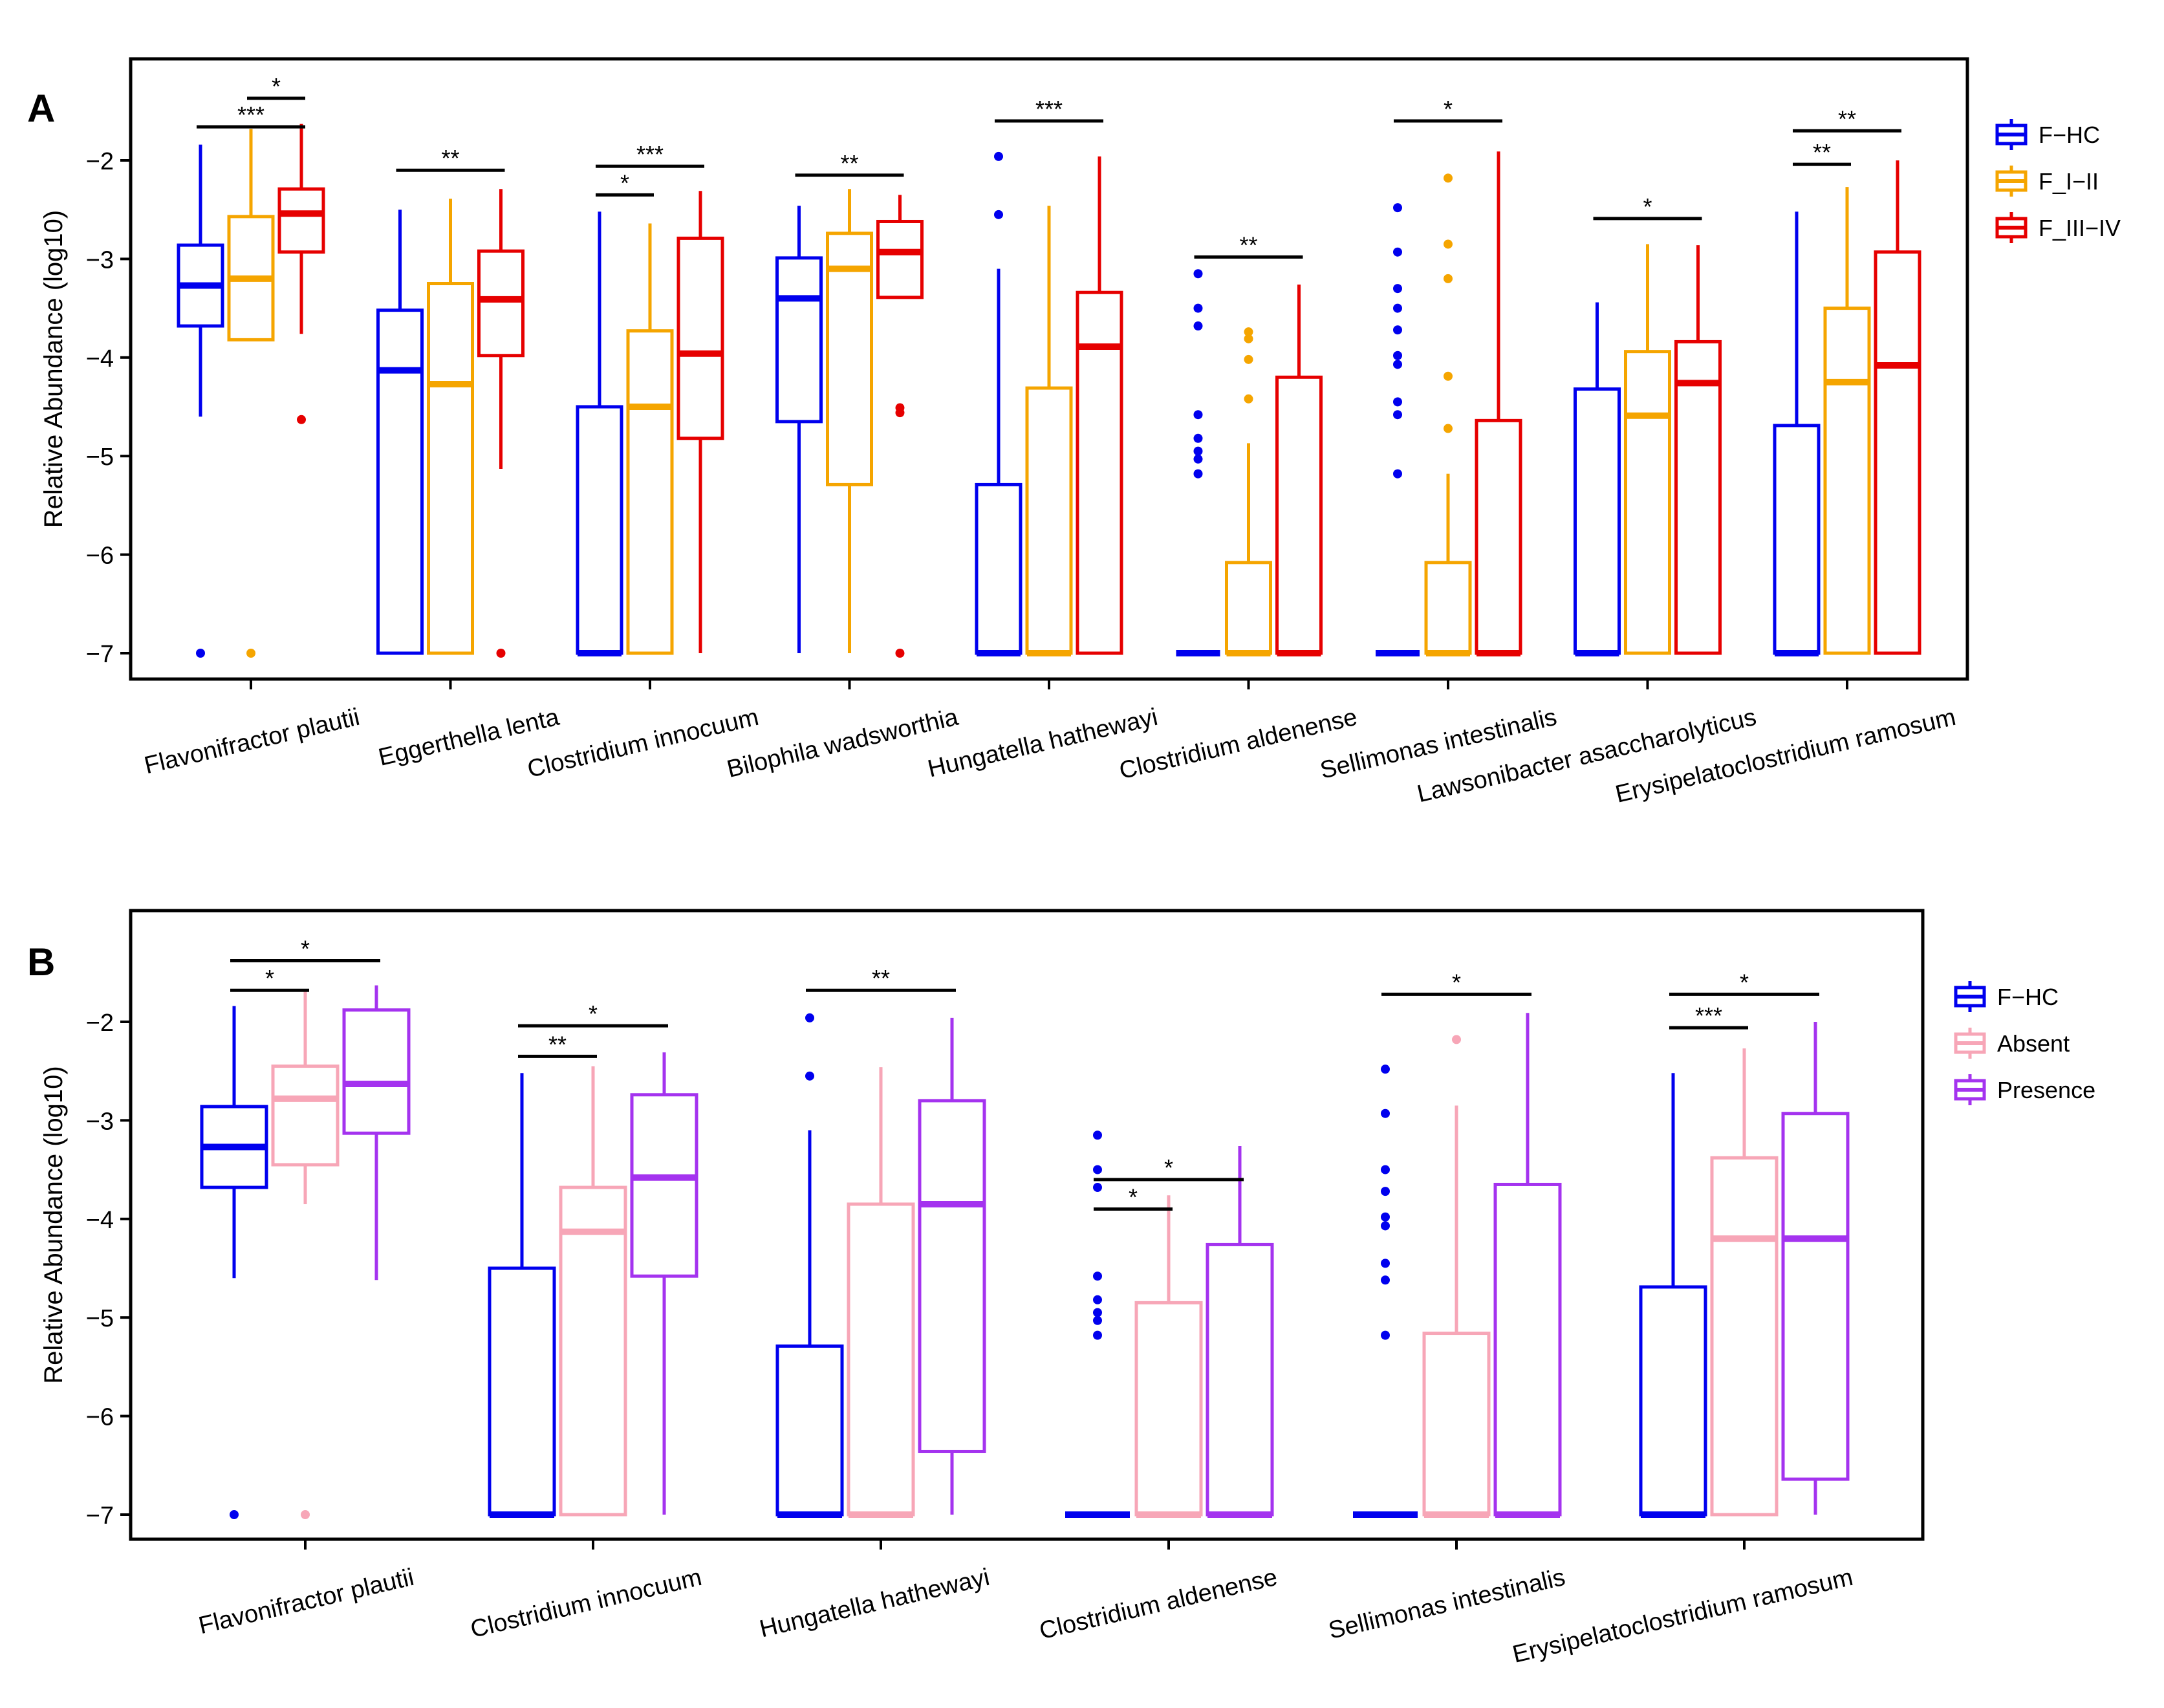  I want to click on legend-item: F_III−IV, so click(2058, 228).